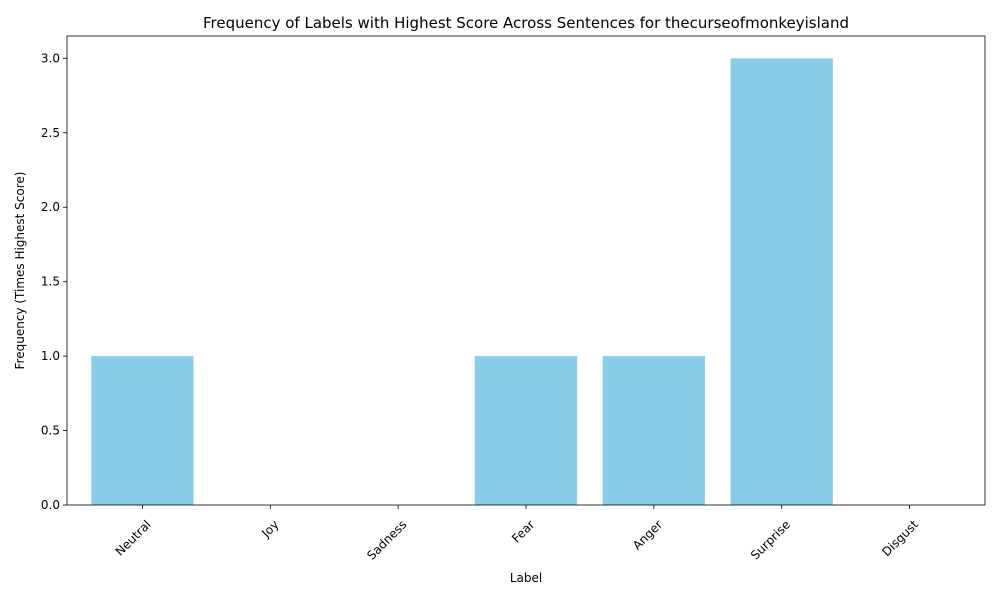 The width and height of the screenshot is (1000, 600). Describe the element at coordinates (781, 281) in the screenshot. I see `bar-surprise` at that location.